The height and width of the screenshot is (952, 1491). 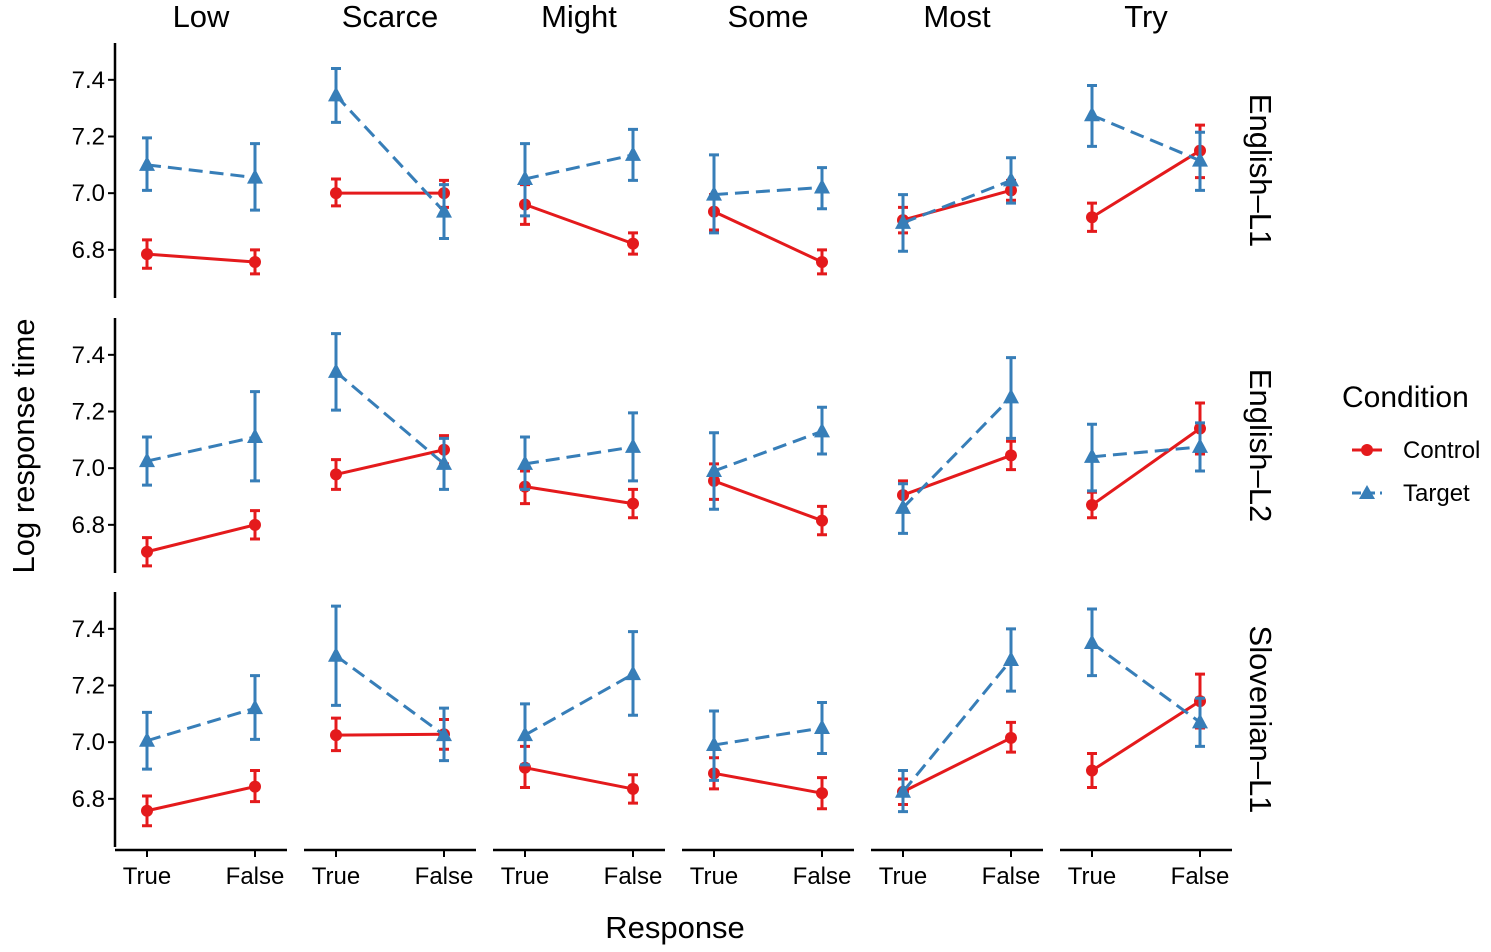 What do you see at coordinates (1260, 720) in the screenshot?
I see `row-strip-label: Slovenian–L1` at bounding box center [1260, 720].